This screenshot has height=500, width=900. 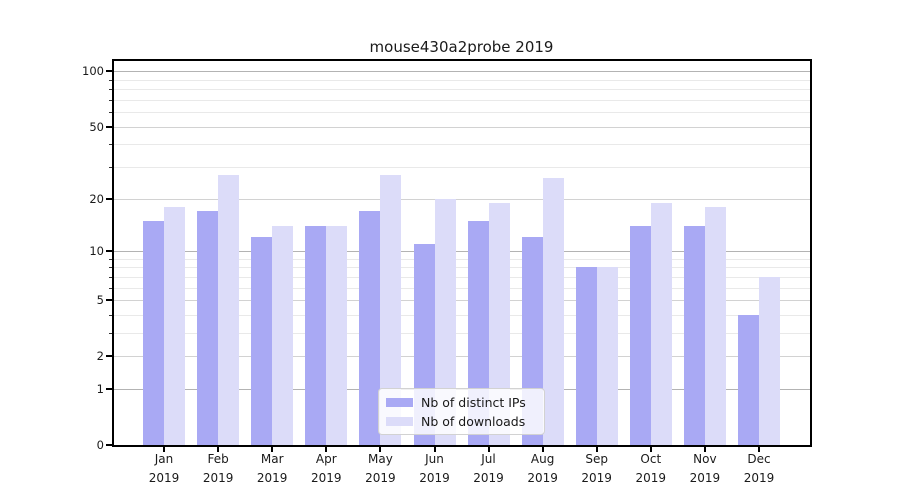 What do you see at coordinates (759, 449) in the screenshot?
I see `x-tick-dec` at bounding box center [759, 449].